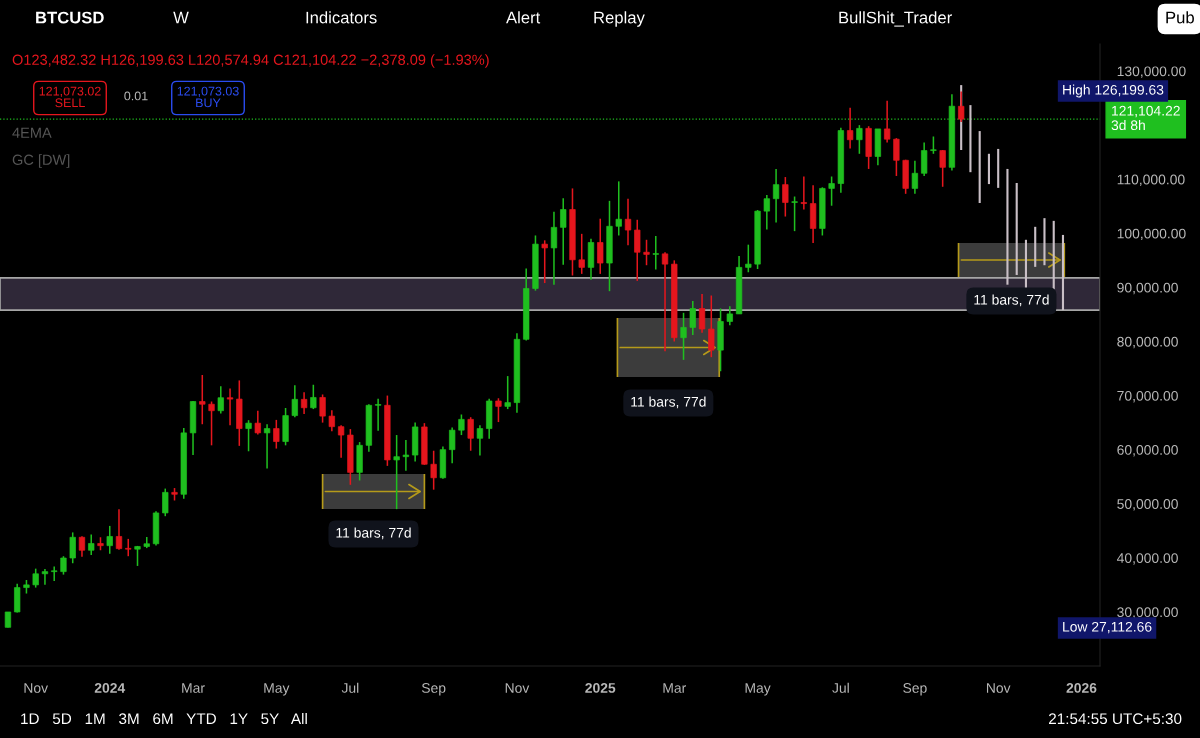 This screenshot has width=1200, height=738. What do you see at coordinates (1115, 719) in the screenshot?
I see `text: 21:54:55 UTC+5:30` at bounding box center [1115, 719].